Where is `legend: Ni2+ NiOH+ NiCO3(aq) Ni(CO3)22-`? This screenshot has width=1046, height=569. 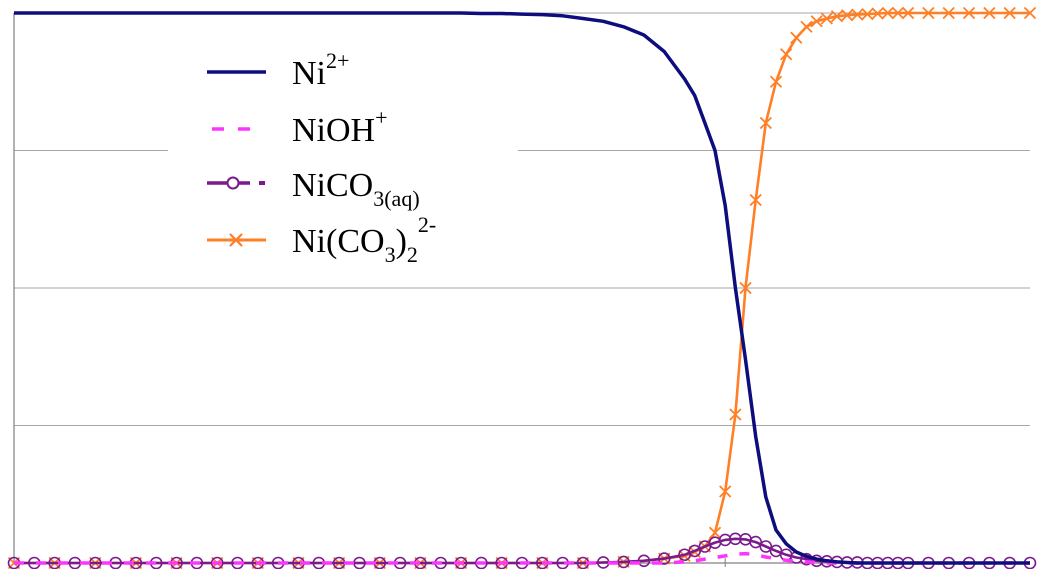 legend: Ni2+ NiOH+ NiCO3(aq) Ni(CO3)22- is located at coordinates (321, 157).